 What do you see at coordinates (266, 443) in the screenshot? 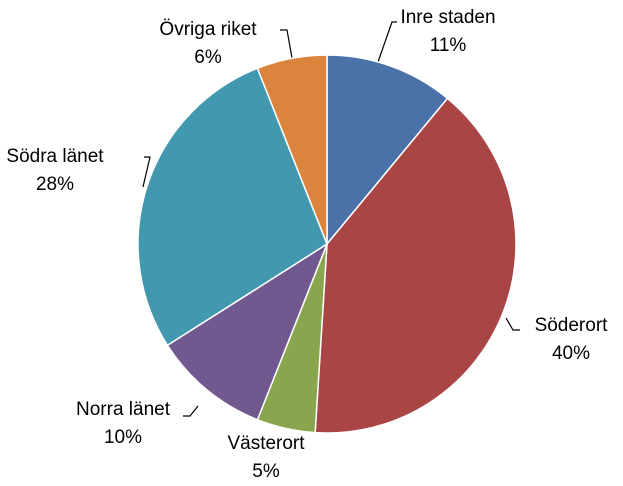
I see `slice-label: Västerort` at bounding box center [266, 443].